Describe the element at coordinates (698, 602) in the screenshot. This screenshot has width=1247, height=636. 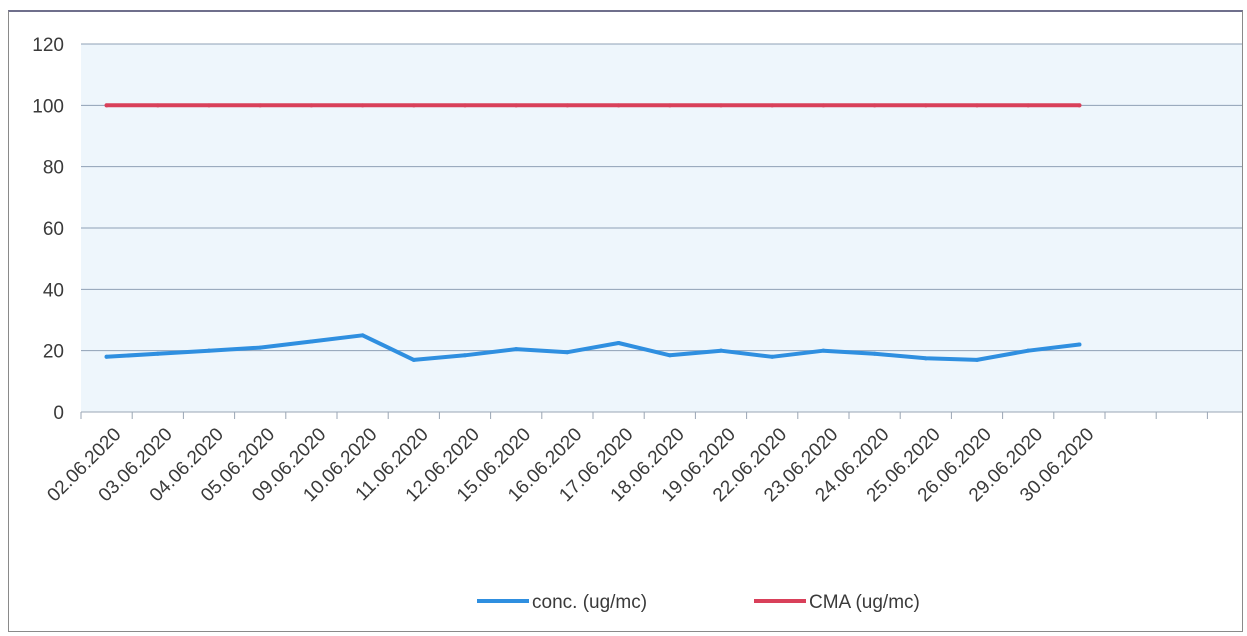
I see `legend: conc. (ug/mc) CMA (ug/mc)` at that location.